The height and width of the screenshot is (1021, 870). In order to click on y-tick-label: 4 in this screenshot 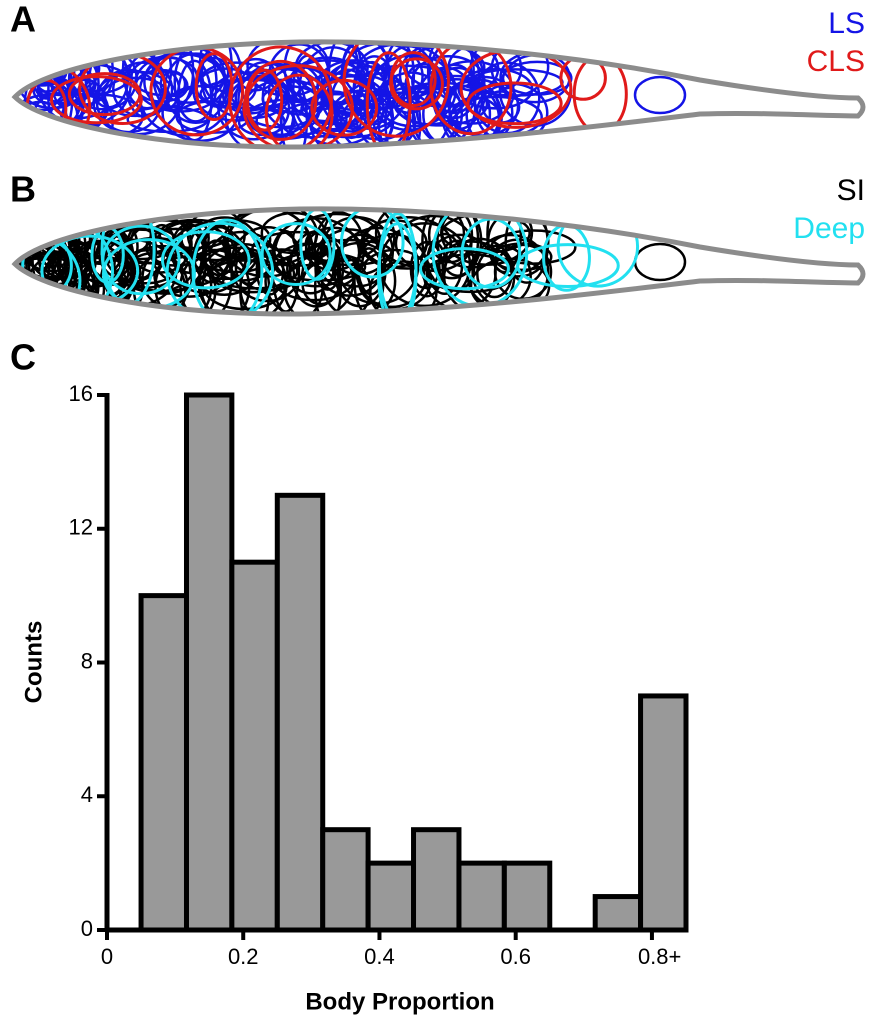, I will do `click(87, 794)`.